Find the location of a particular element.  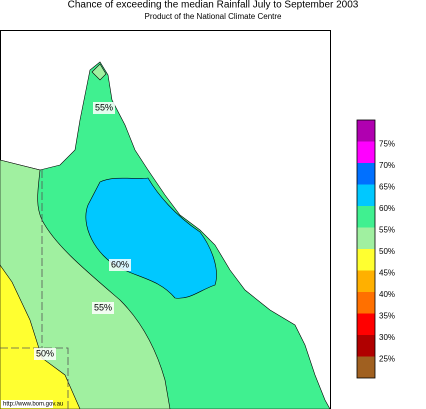

area-50-55-cape is located at coordinates (99, 72).